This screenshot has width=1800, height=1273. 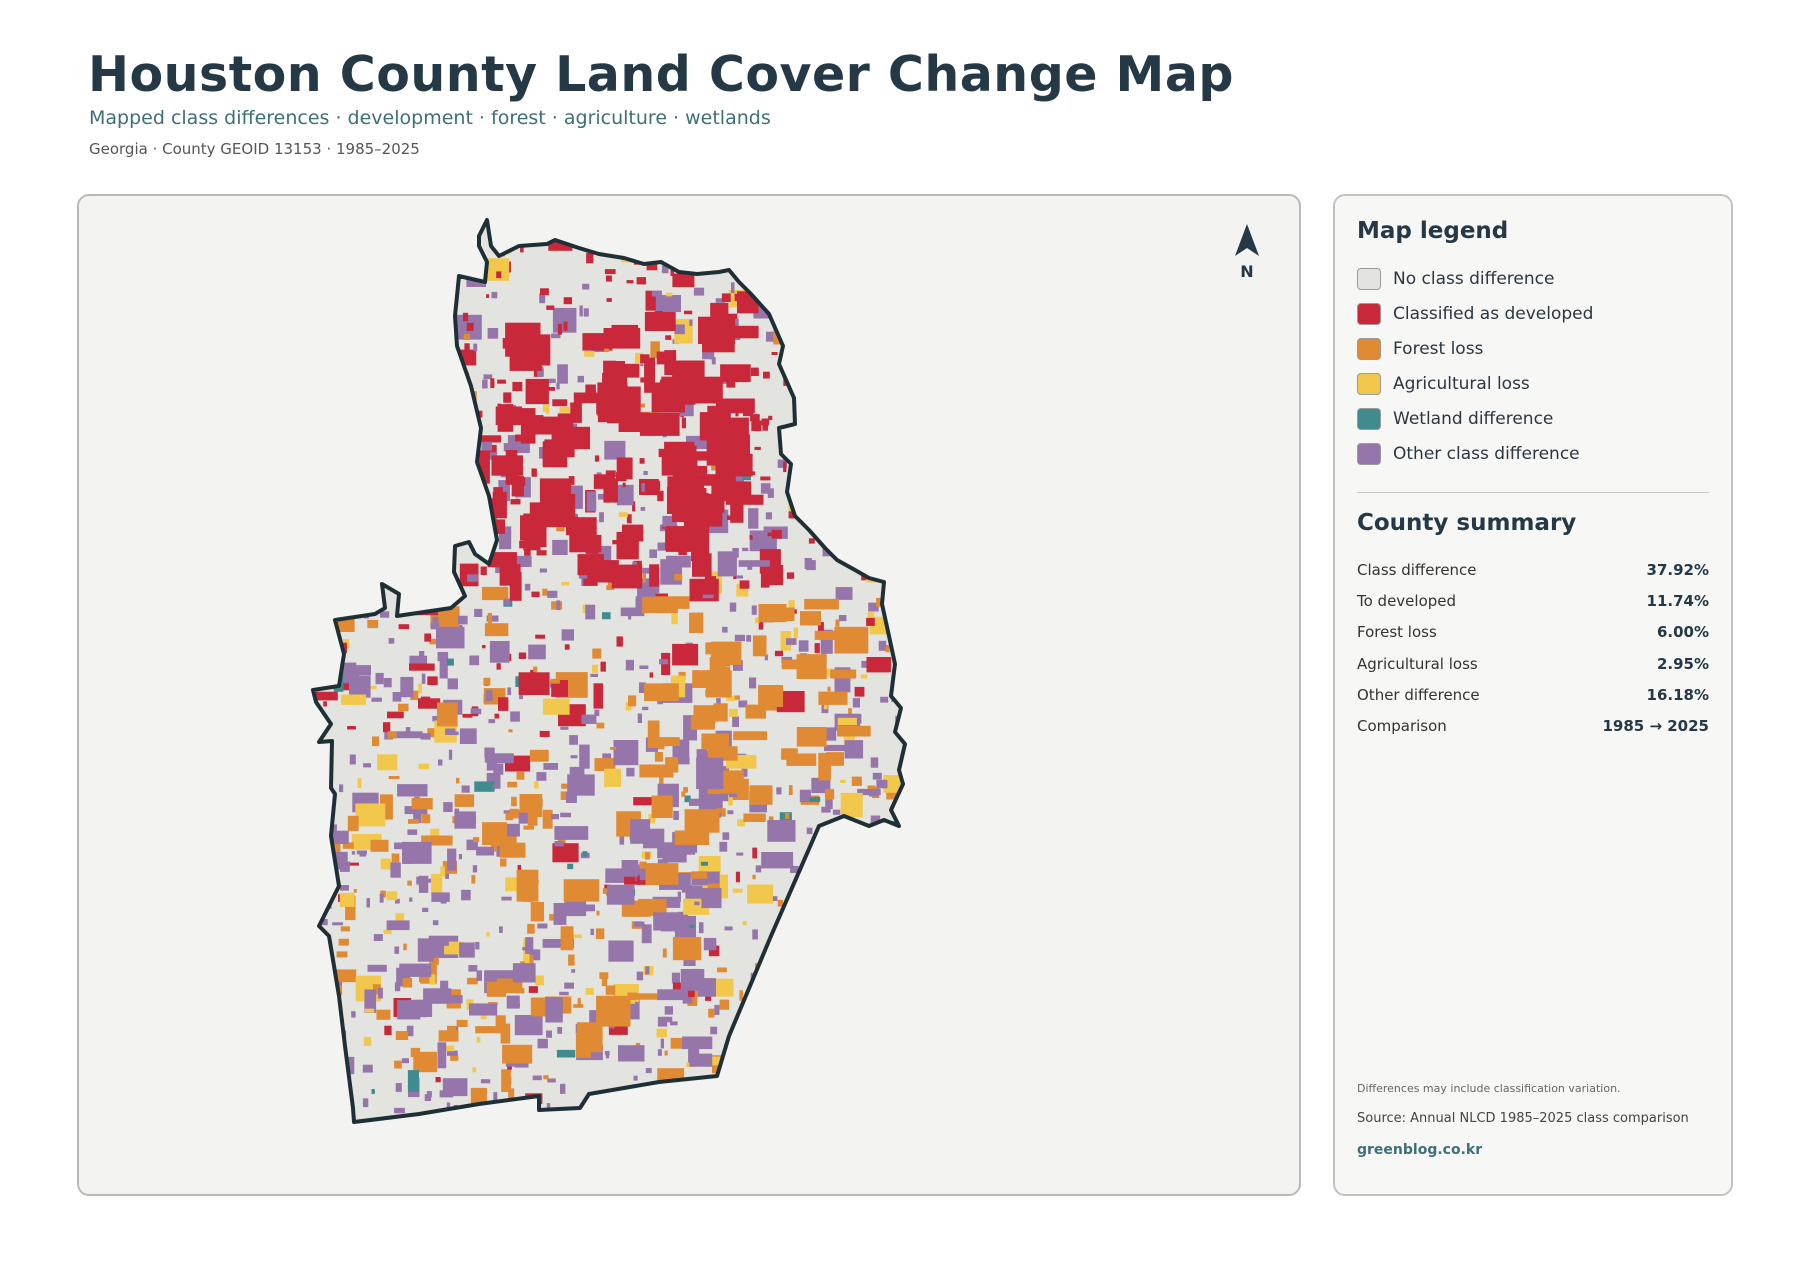 What do you see at coordinates (254, 149) in the screenshot?
I see `page-meta: Georgia · County GEOID 13153 · 1985–2025` at bounding box center [254, 149].